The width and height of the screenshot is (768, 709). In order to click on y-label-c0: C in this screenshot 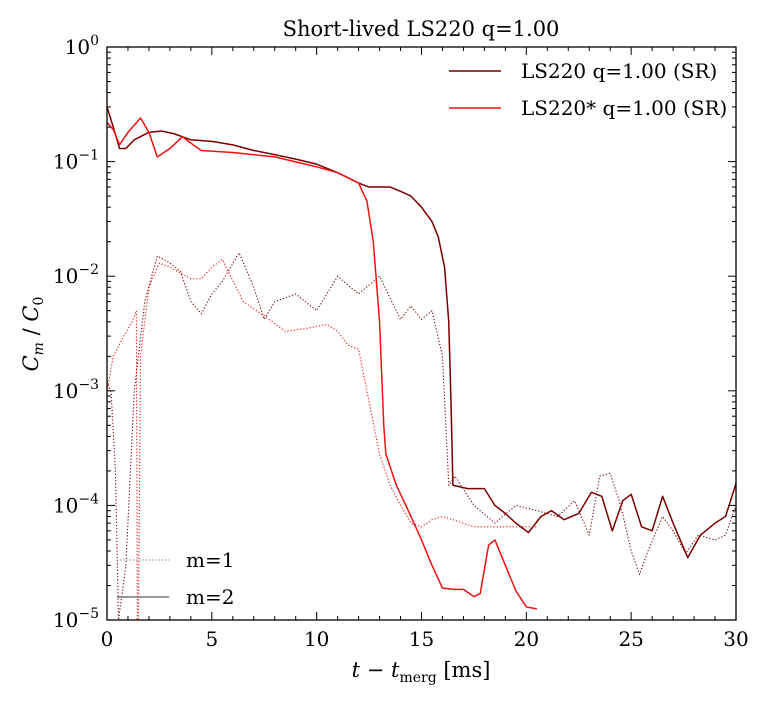, I will do `click(31, 314)`.